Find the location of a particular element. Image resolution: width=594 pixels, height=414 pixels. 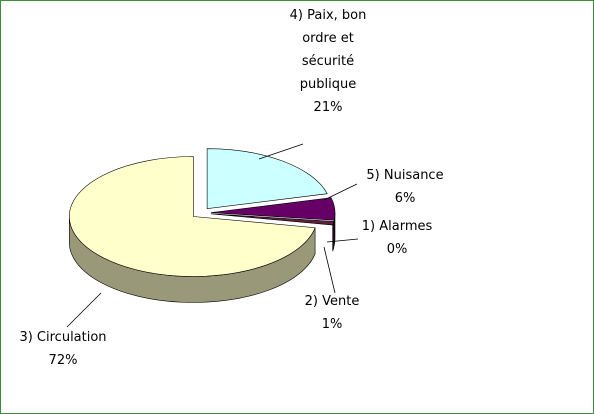

slice-tops is located at coordinates (202, 212).